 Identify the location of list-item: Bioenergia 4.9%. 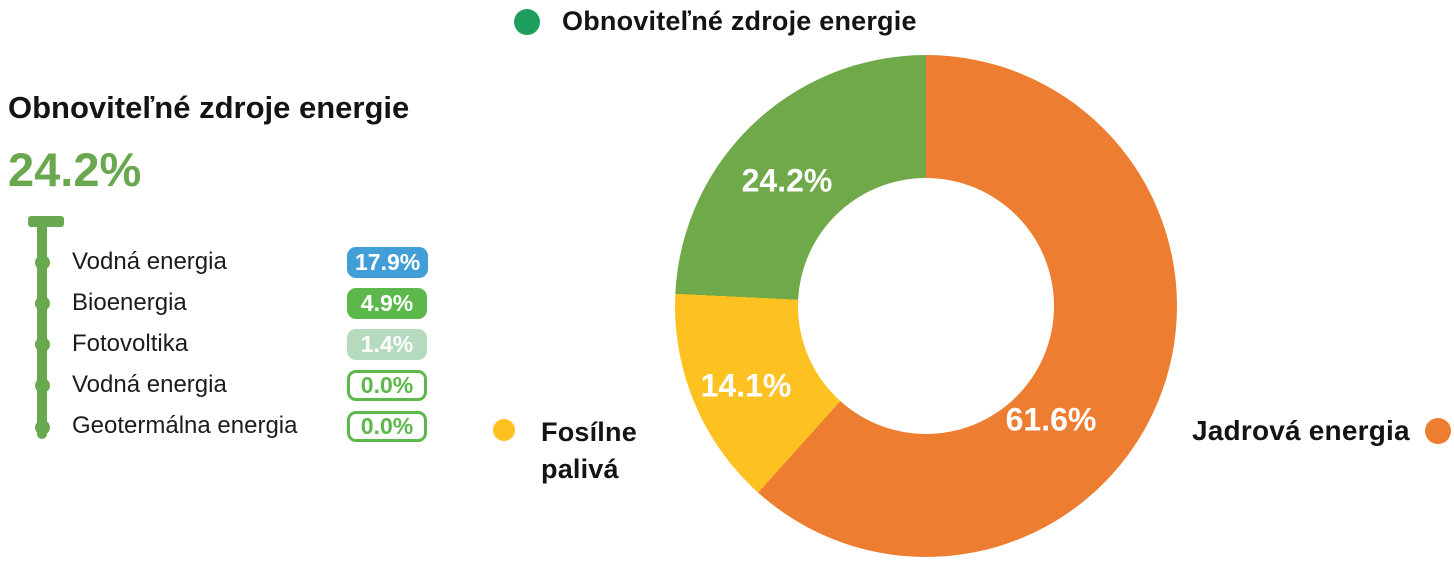
(272, 303).